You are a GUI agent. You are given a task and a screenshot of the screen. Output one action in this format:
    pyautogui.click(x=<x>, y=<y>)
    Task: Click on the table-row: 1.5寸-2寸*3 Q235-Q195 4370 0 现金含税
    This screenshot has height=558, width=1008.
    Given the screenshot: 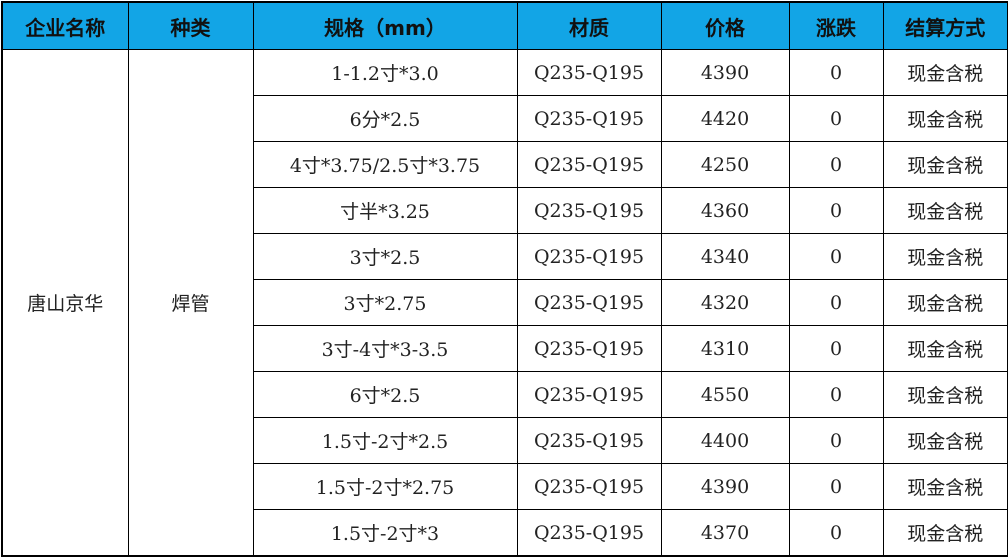 What is the action you would take?
    pyautogui.click(x=505, y=533)
    